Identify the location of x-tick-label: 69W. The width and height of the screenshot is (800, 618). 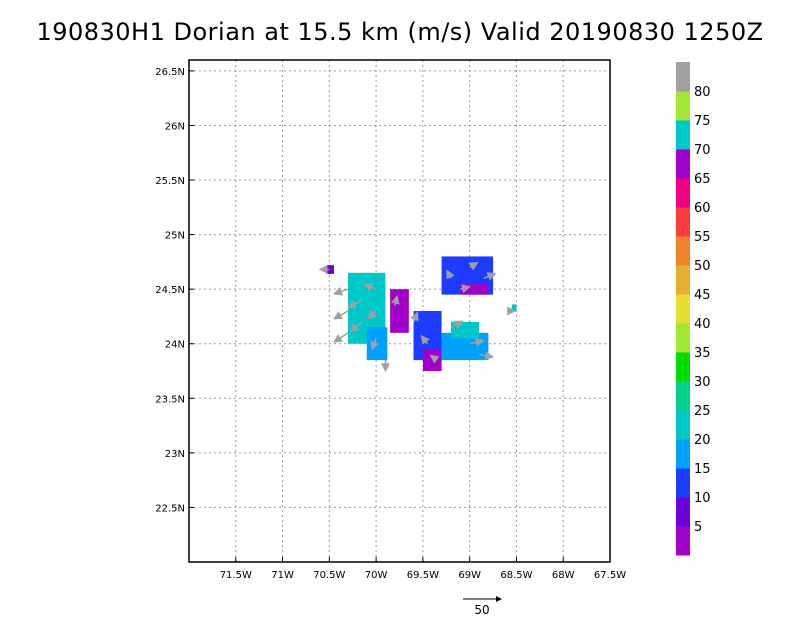
(469, 575).